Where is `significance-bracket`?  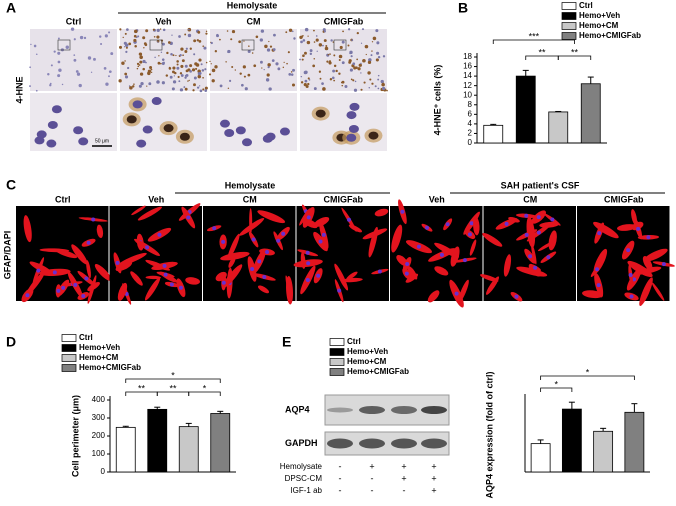 significance-bracket is located at coordinates (204, 393).